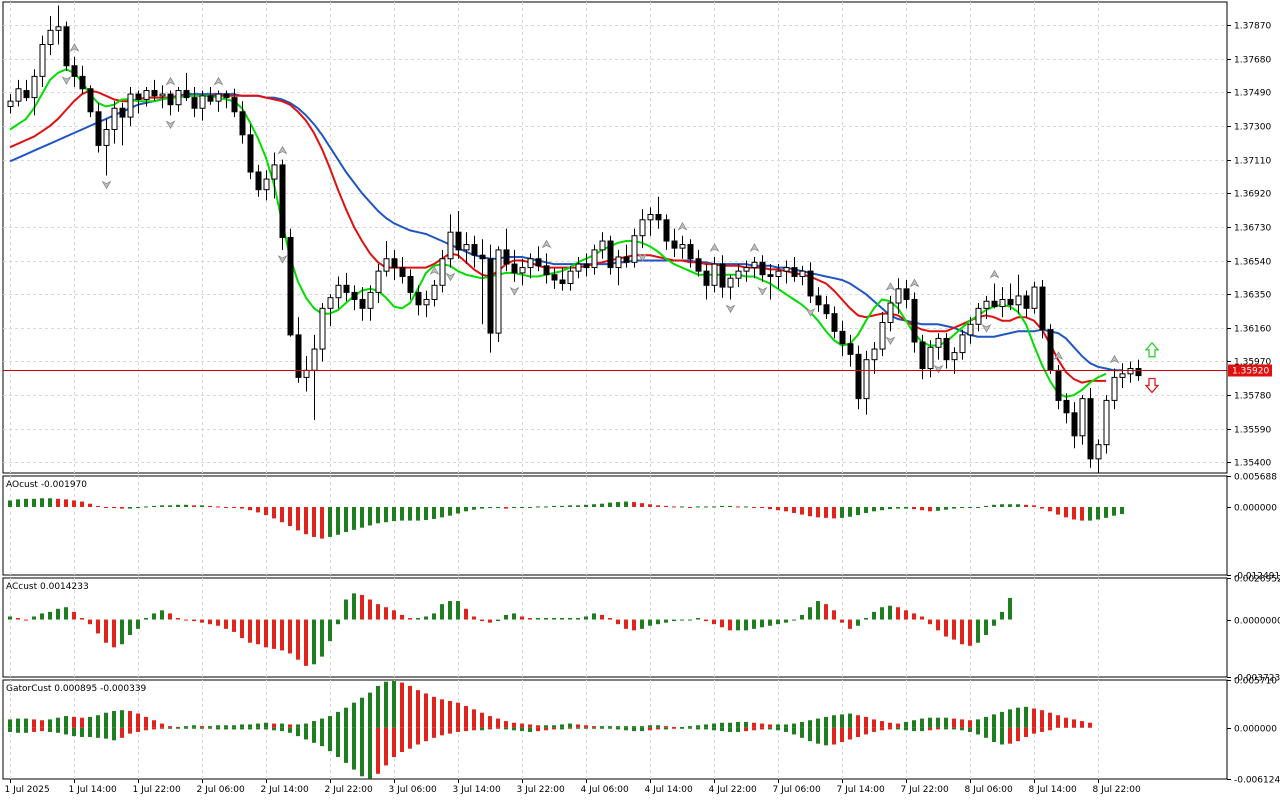  What do you see at coordinates (669, 790) in the screenshot?
I see `x-tick-label: 4 Jul 14:00` at bounding box center [669, 790].